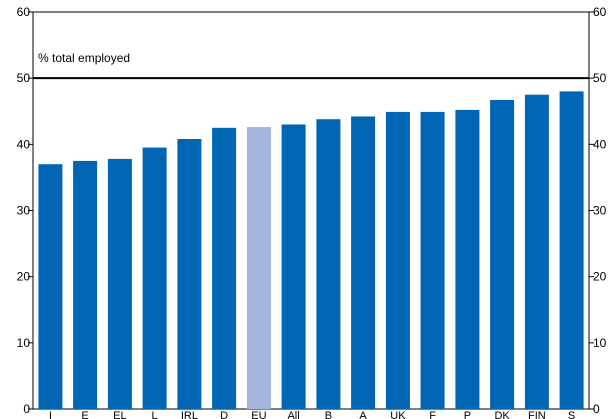  What do you see at coordinates (502, 254) in the screenshot?
I see `bar-dk` at bounding box center [502, 254].